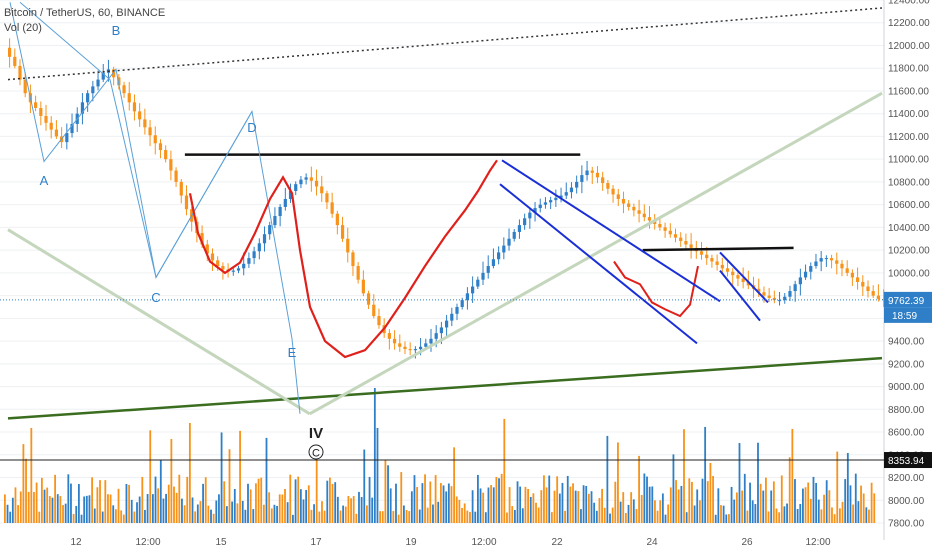  Describe the element at coordinates (908, 91) in the screenshot. I see `y-tick-label: 11600.00` at that location.